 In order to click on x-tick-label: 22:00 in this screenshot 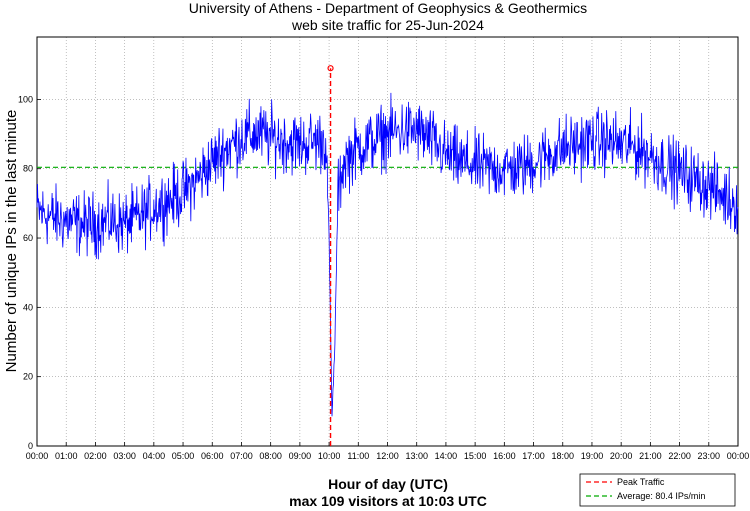, I will do `click(679, 456)`.